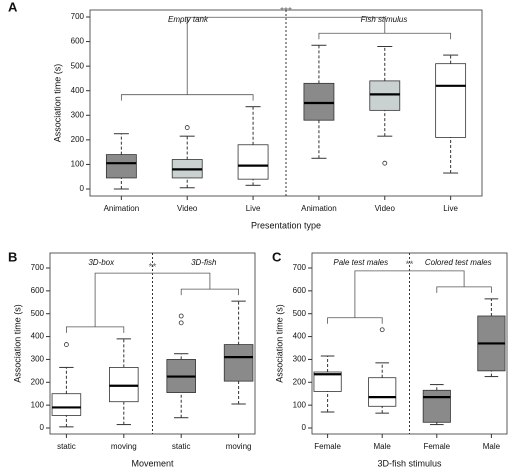  Describe the element at coordinates (286, 225) in the screenshot. I see `x-axis-title: Presentation type` at that location.